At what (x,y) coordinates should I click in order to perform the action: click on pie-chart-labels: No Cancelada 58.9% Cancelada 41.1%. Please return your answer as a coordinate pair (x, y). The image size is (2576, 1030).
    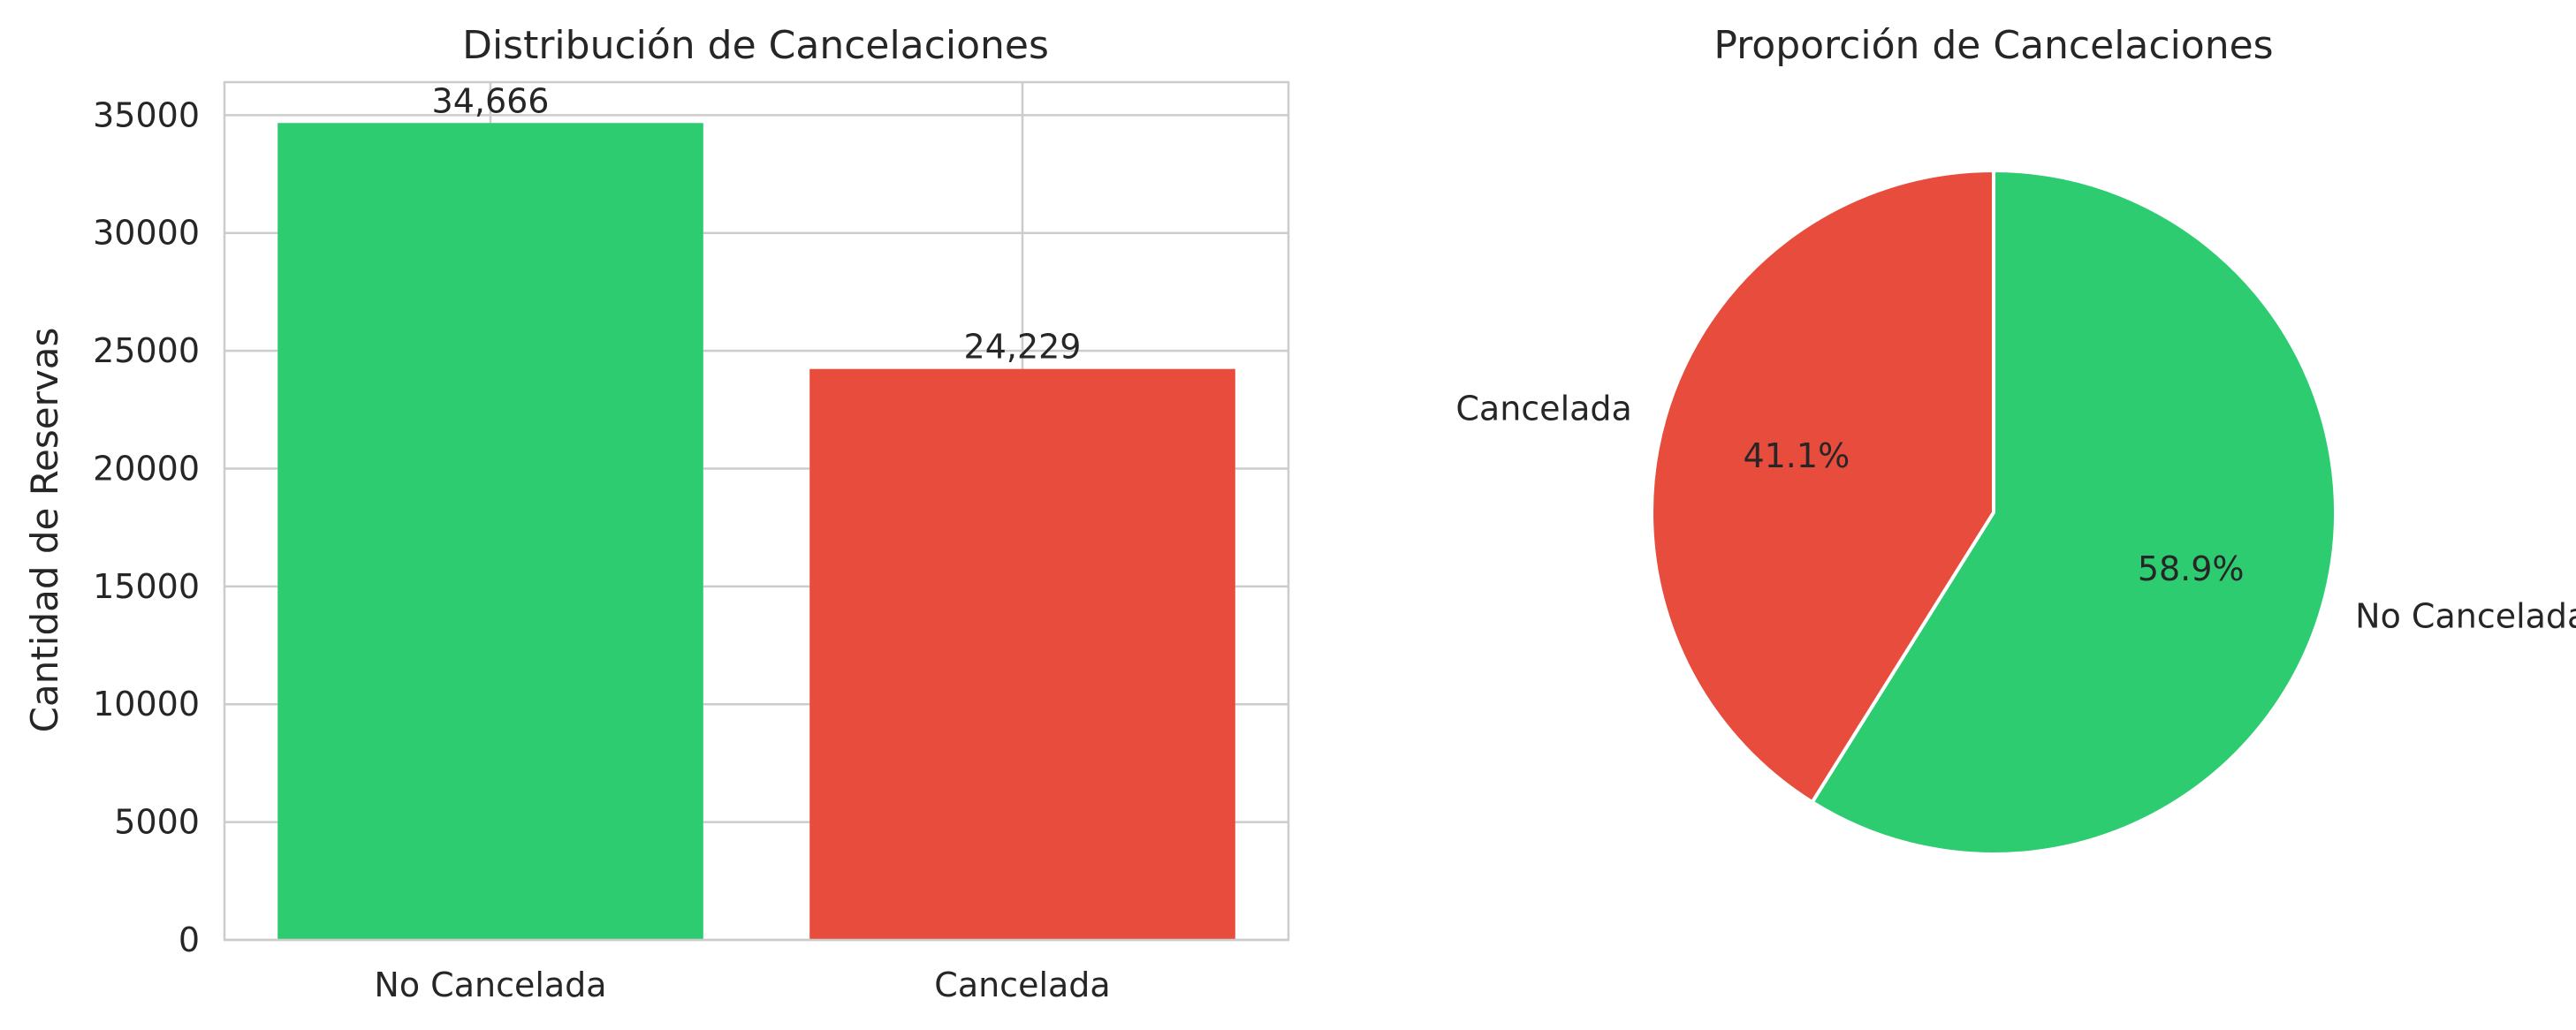
    Looking at the image, I should click on (2015, 513).